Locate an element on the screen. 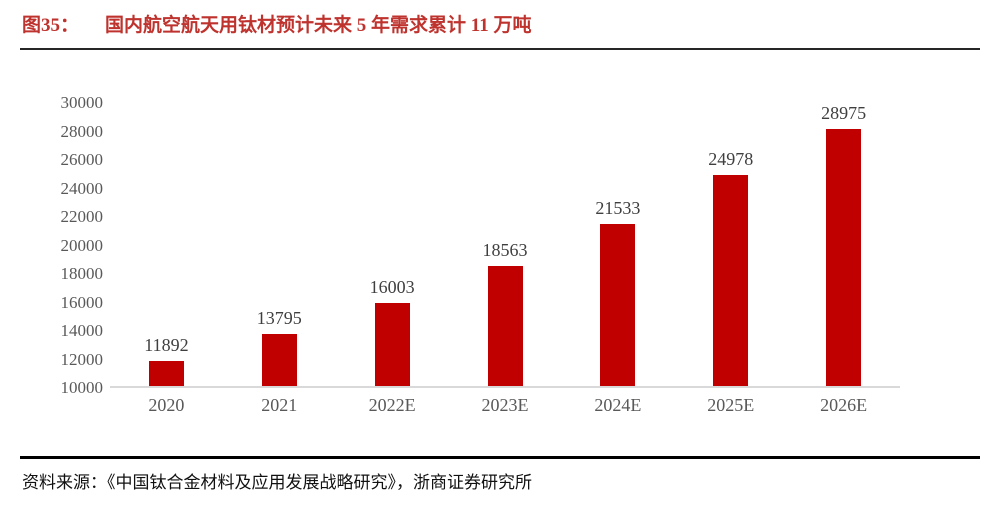 Image resolution: width=1000 pixels, height=511 pixels. y-tick-label: 16000 is located at coordinates (82, 302).